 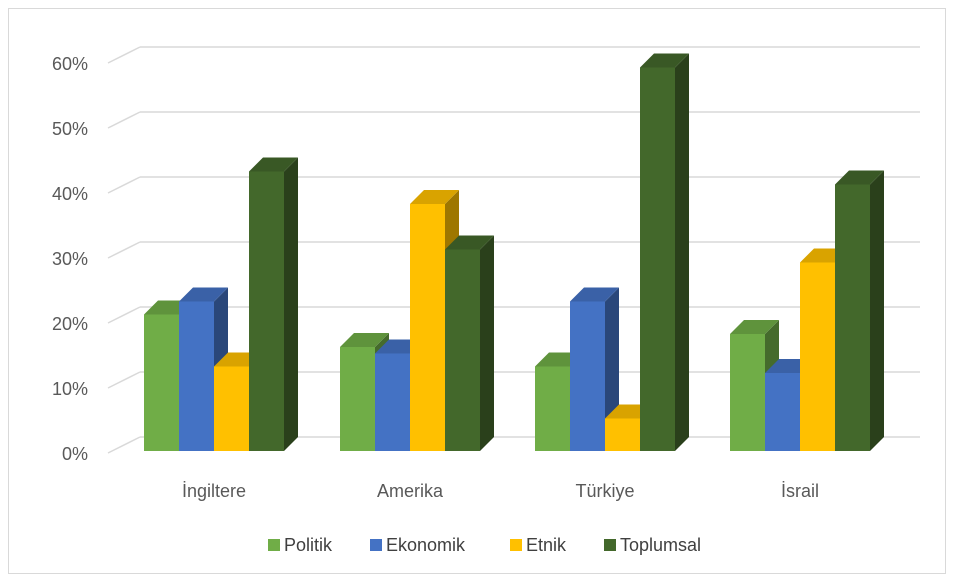 What do you see at coordinates (308, 545) in the screenshot?
I see `legend-label: Politik` at bounding box center [308, 545].